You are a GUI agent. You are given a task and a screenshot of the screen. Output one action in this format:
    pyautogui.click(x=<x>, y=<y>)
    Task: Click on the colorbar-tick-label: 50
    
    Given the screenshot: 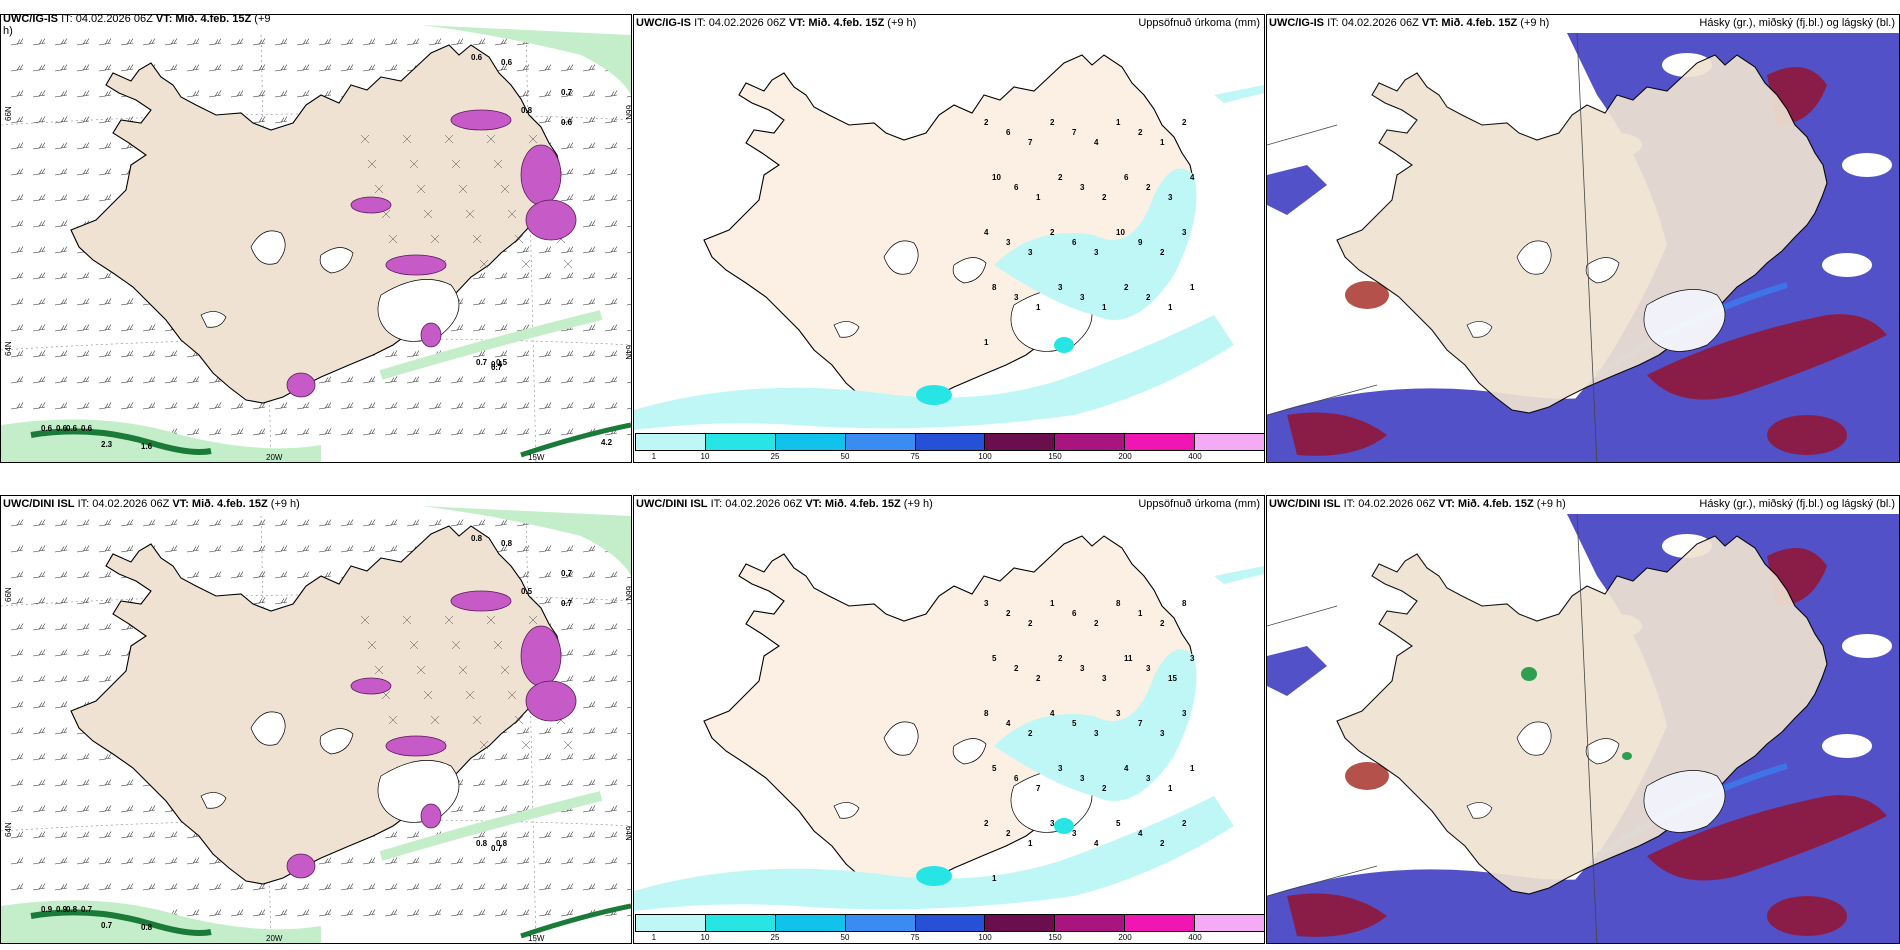 What is the action you would take?
    pyautogui.click(x=845, y=937)
    